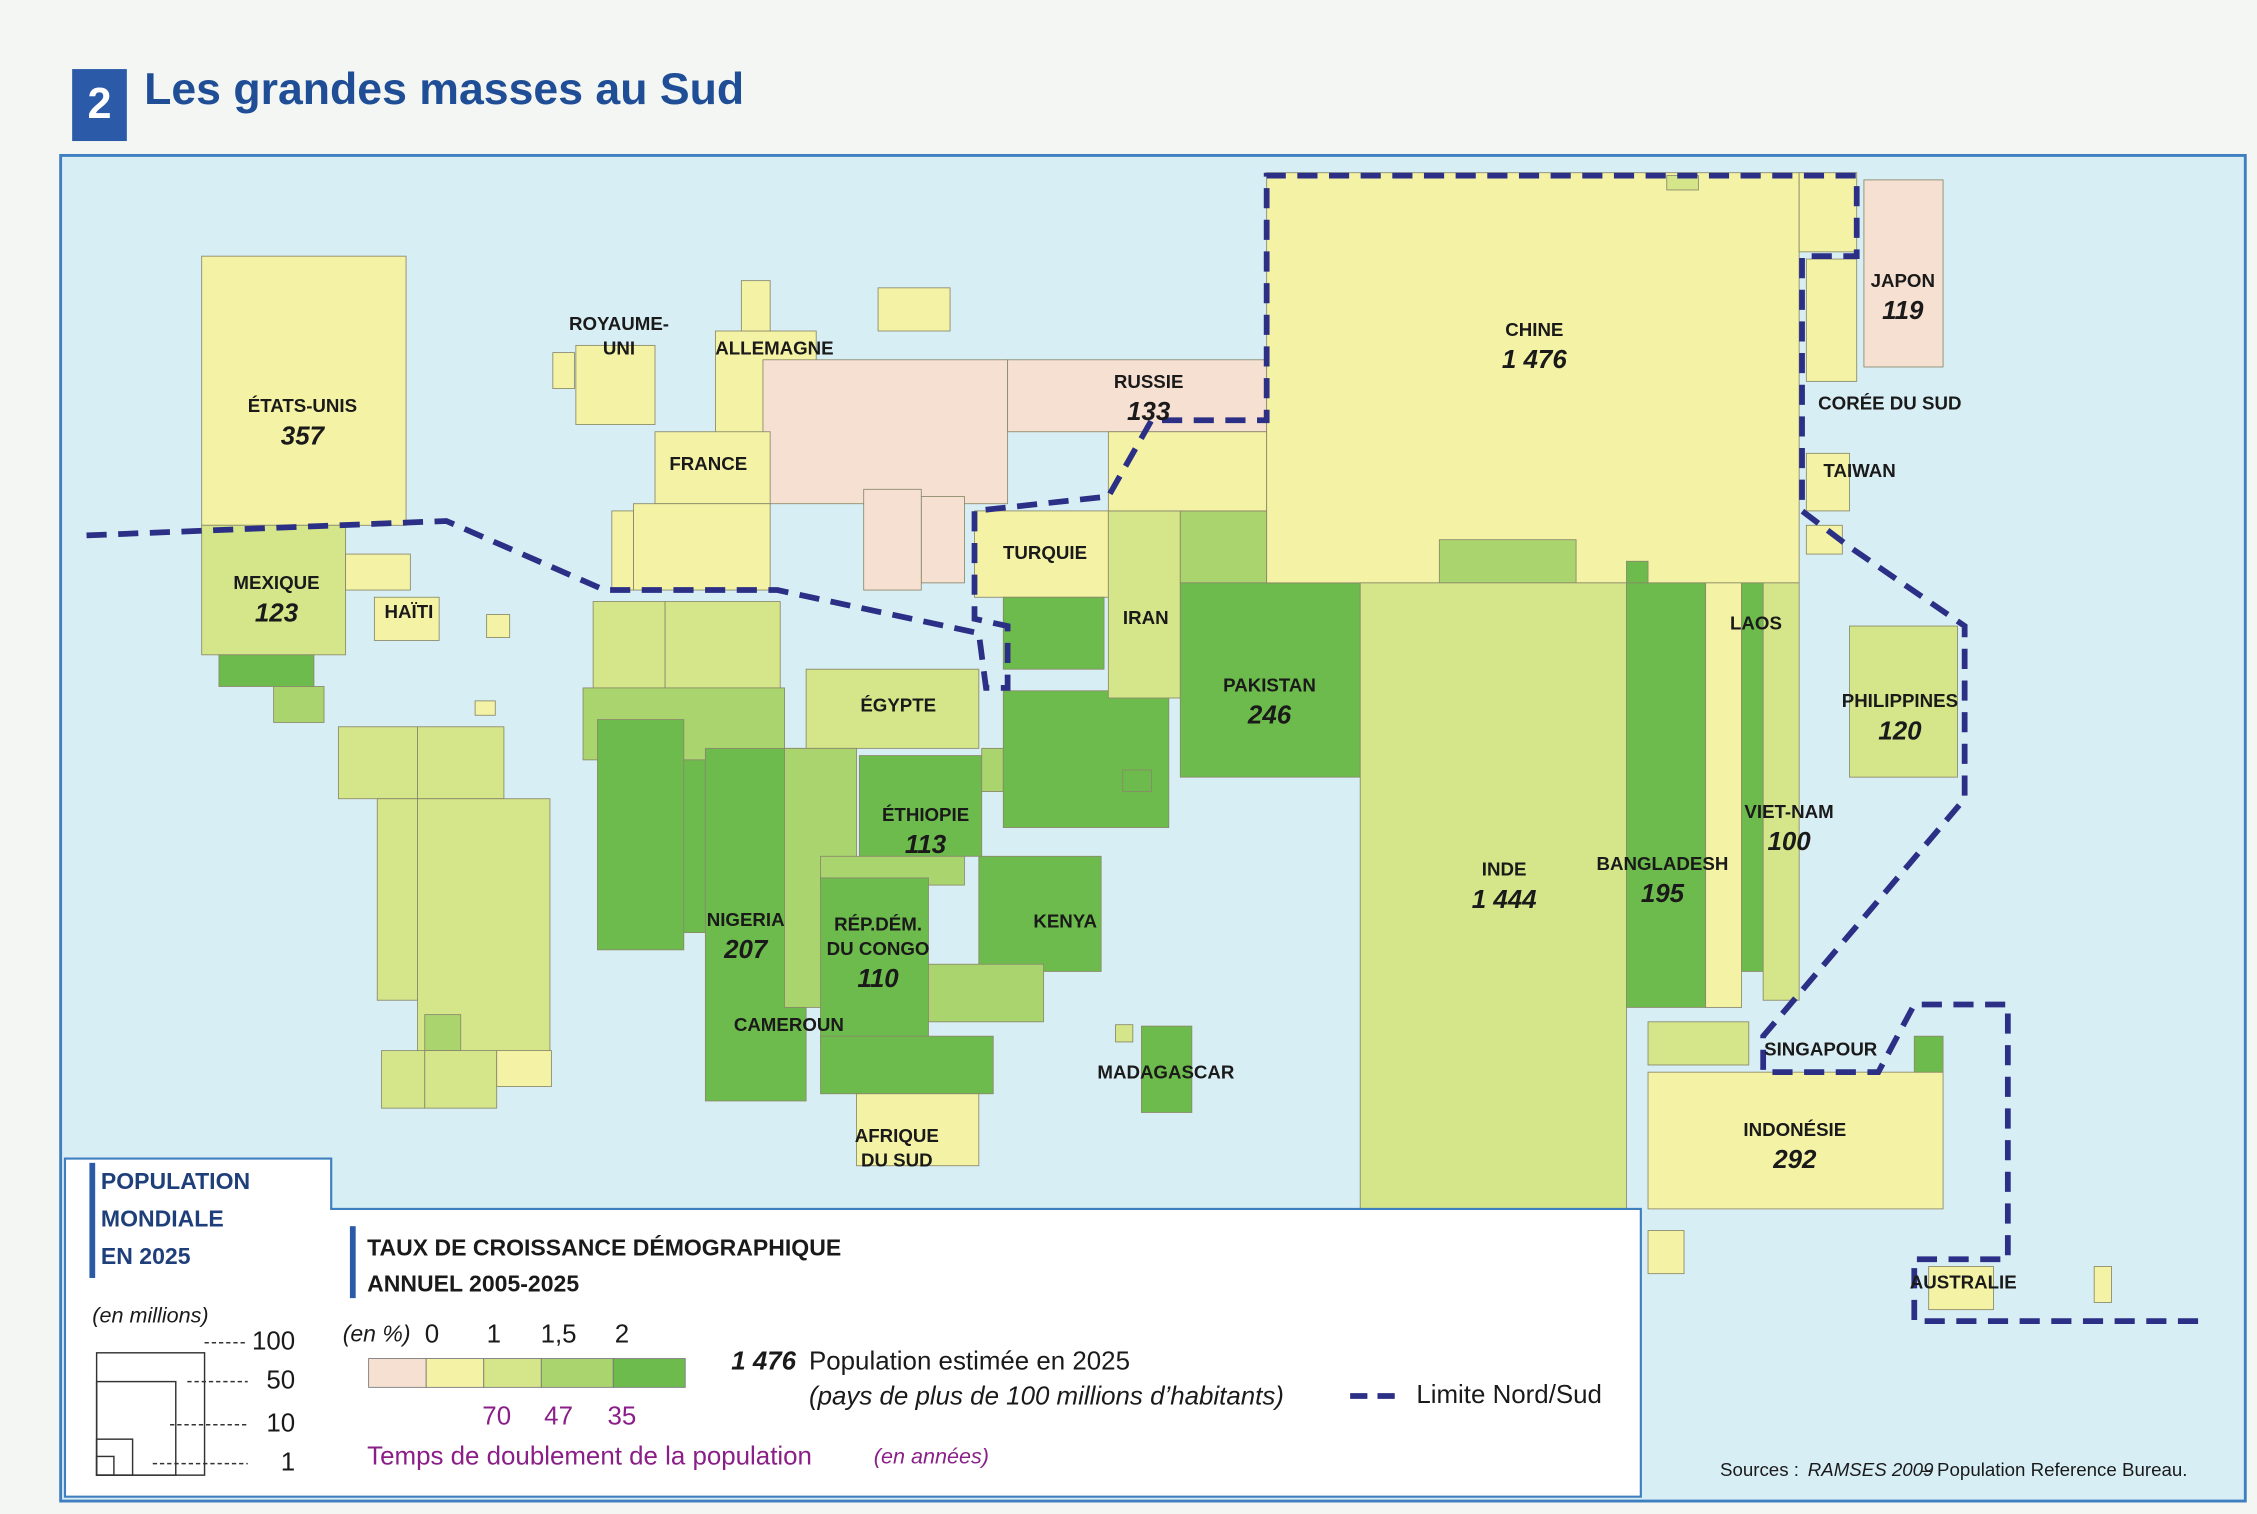 The image size is (2257, 1514). I want to click on example-value: 1 476, so click(763, 1362).